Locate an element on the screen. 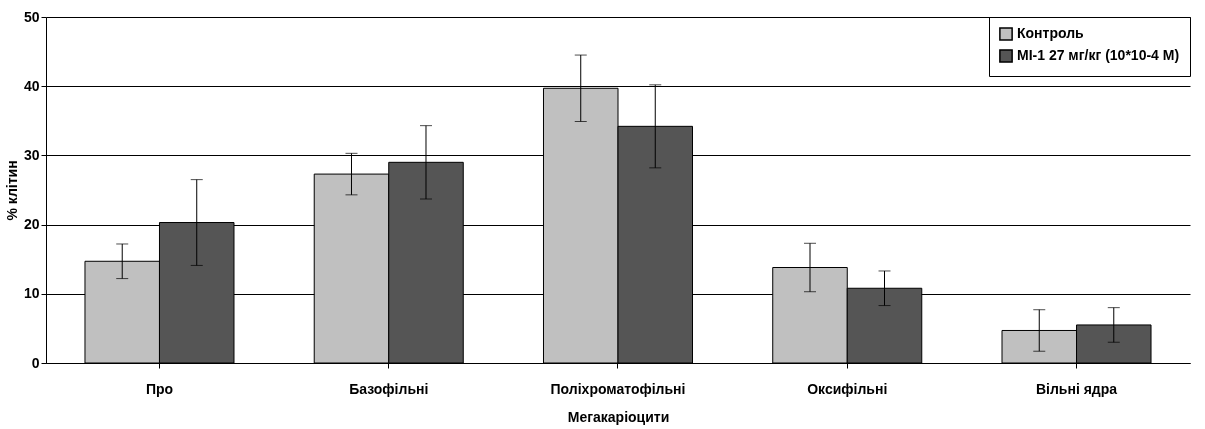  y-tick-label: 50 is located at coordinates (31, 16).